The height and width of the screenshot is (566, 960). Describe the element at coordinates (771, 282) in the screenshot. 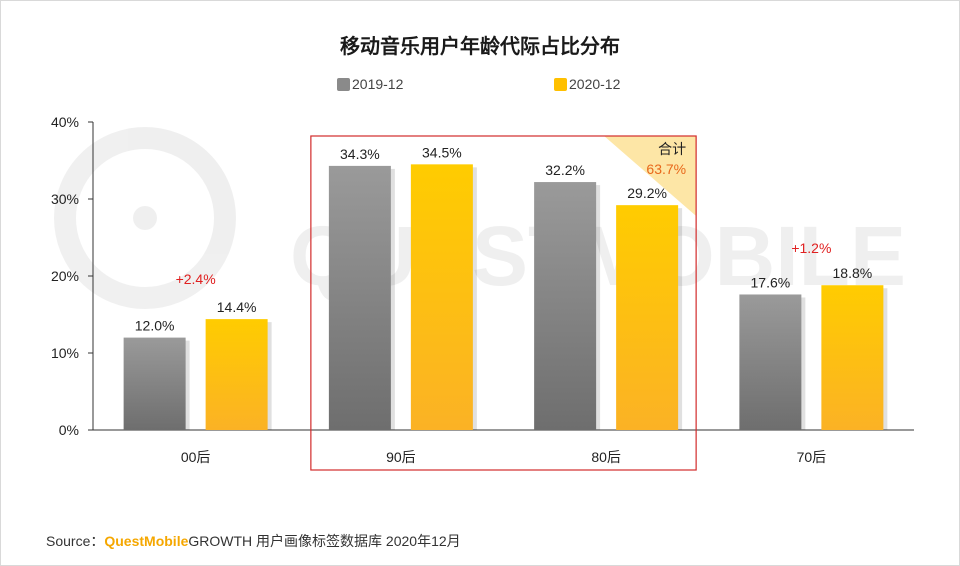

I see `data-label: 17.6%` at that location.